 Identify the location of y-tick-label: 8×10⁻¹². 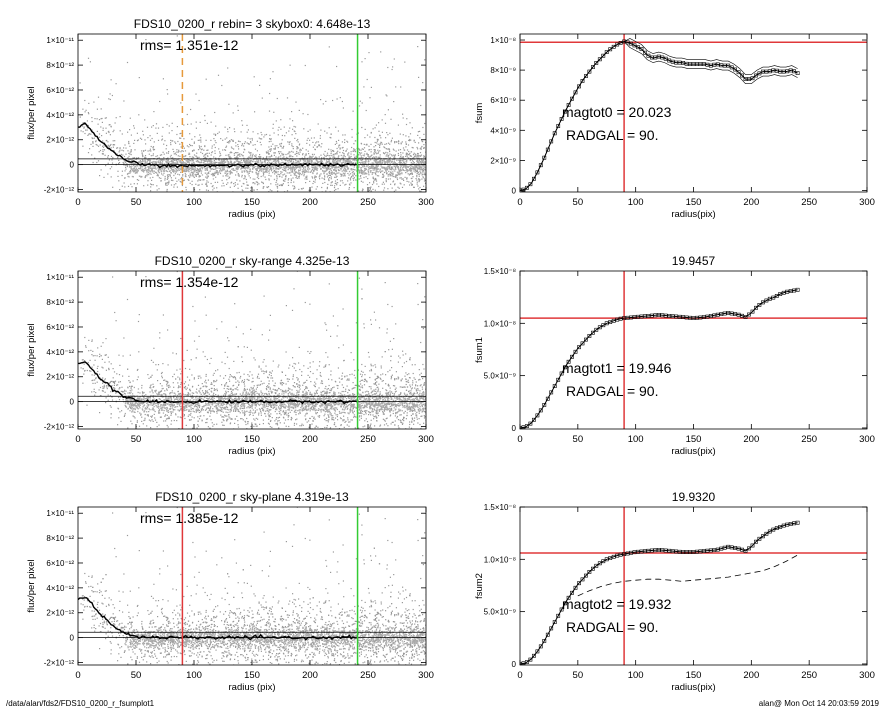
(60, 65).